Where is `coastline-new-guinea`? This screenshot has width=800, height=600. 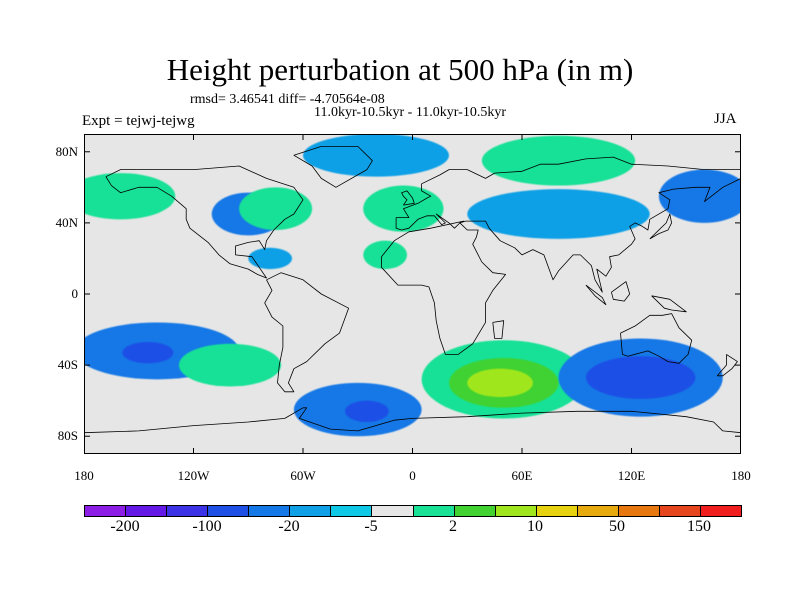 coastline-new-guinea is located at coordinates (669, 304).